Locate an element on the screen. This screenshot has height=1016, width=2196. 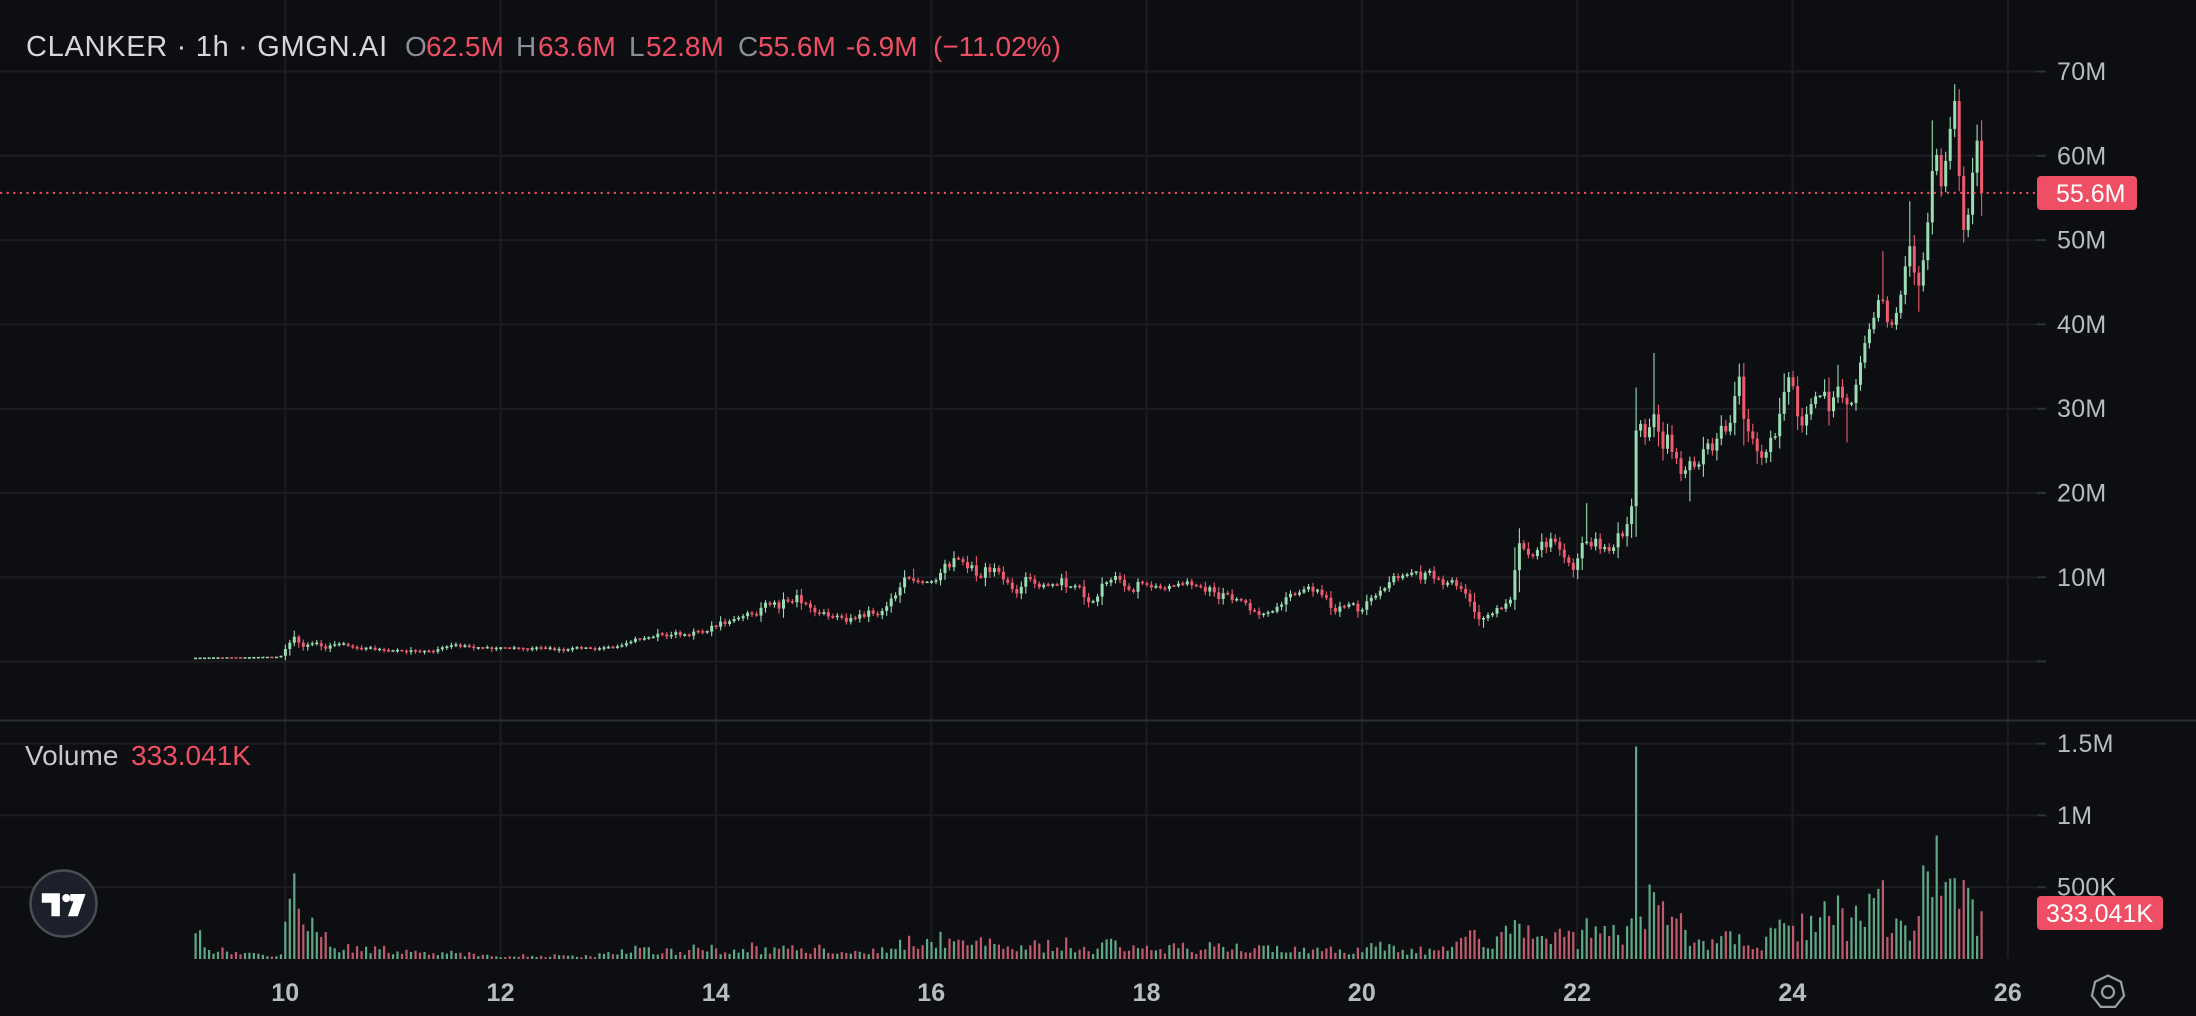
svg-text: 22 is located at coordinates (1577, 993).